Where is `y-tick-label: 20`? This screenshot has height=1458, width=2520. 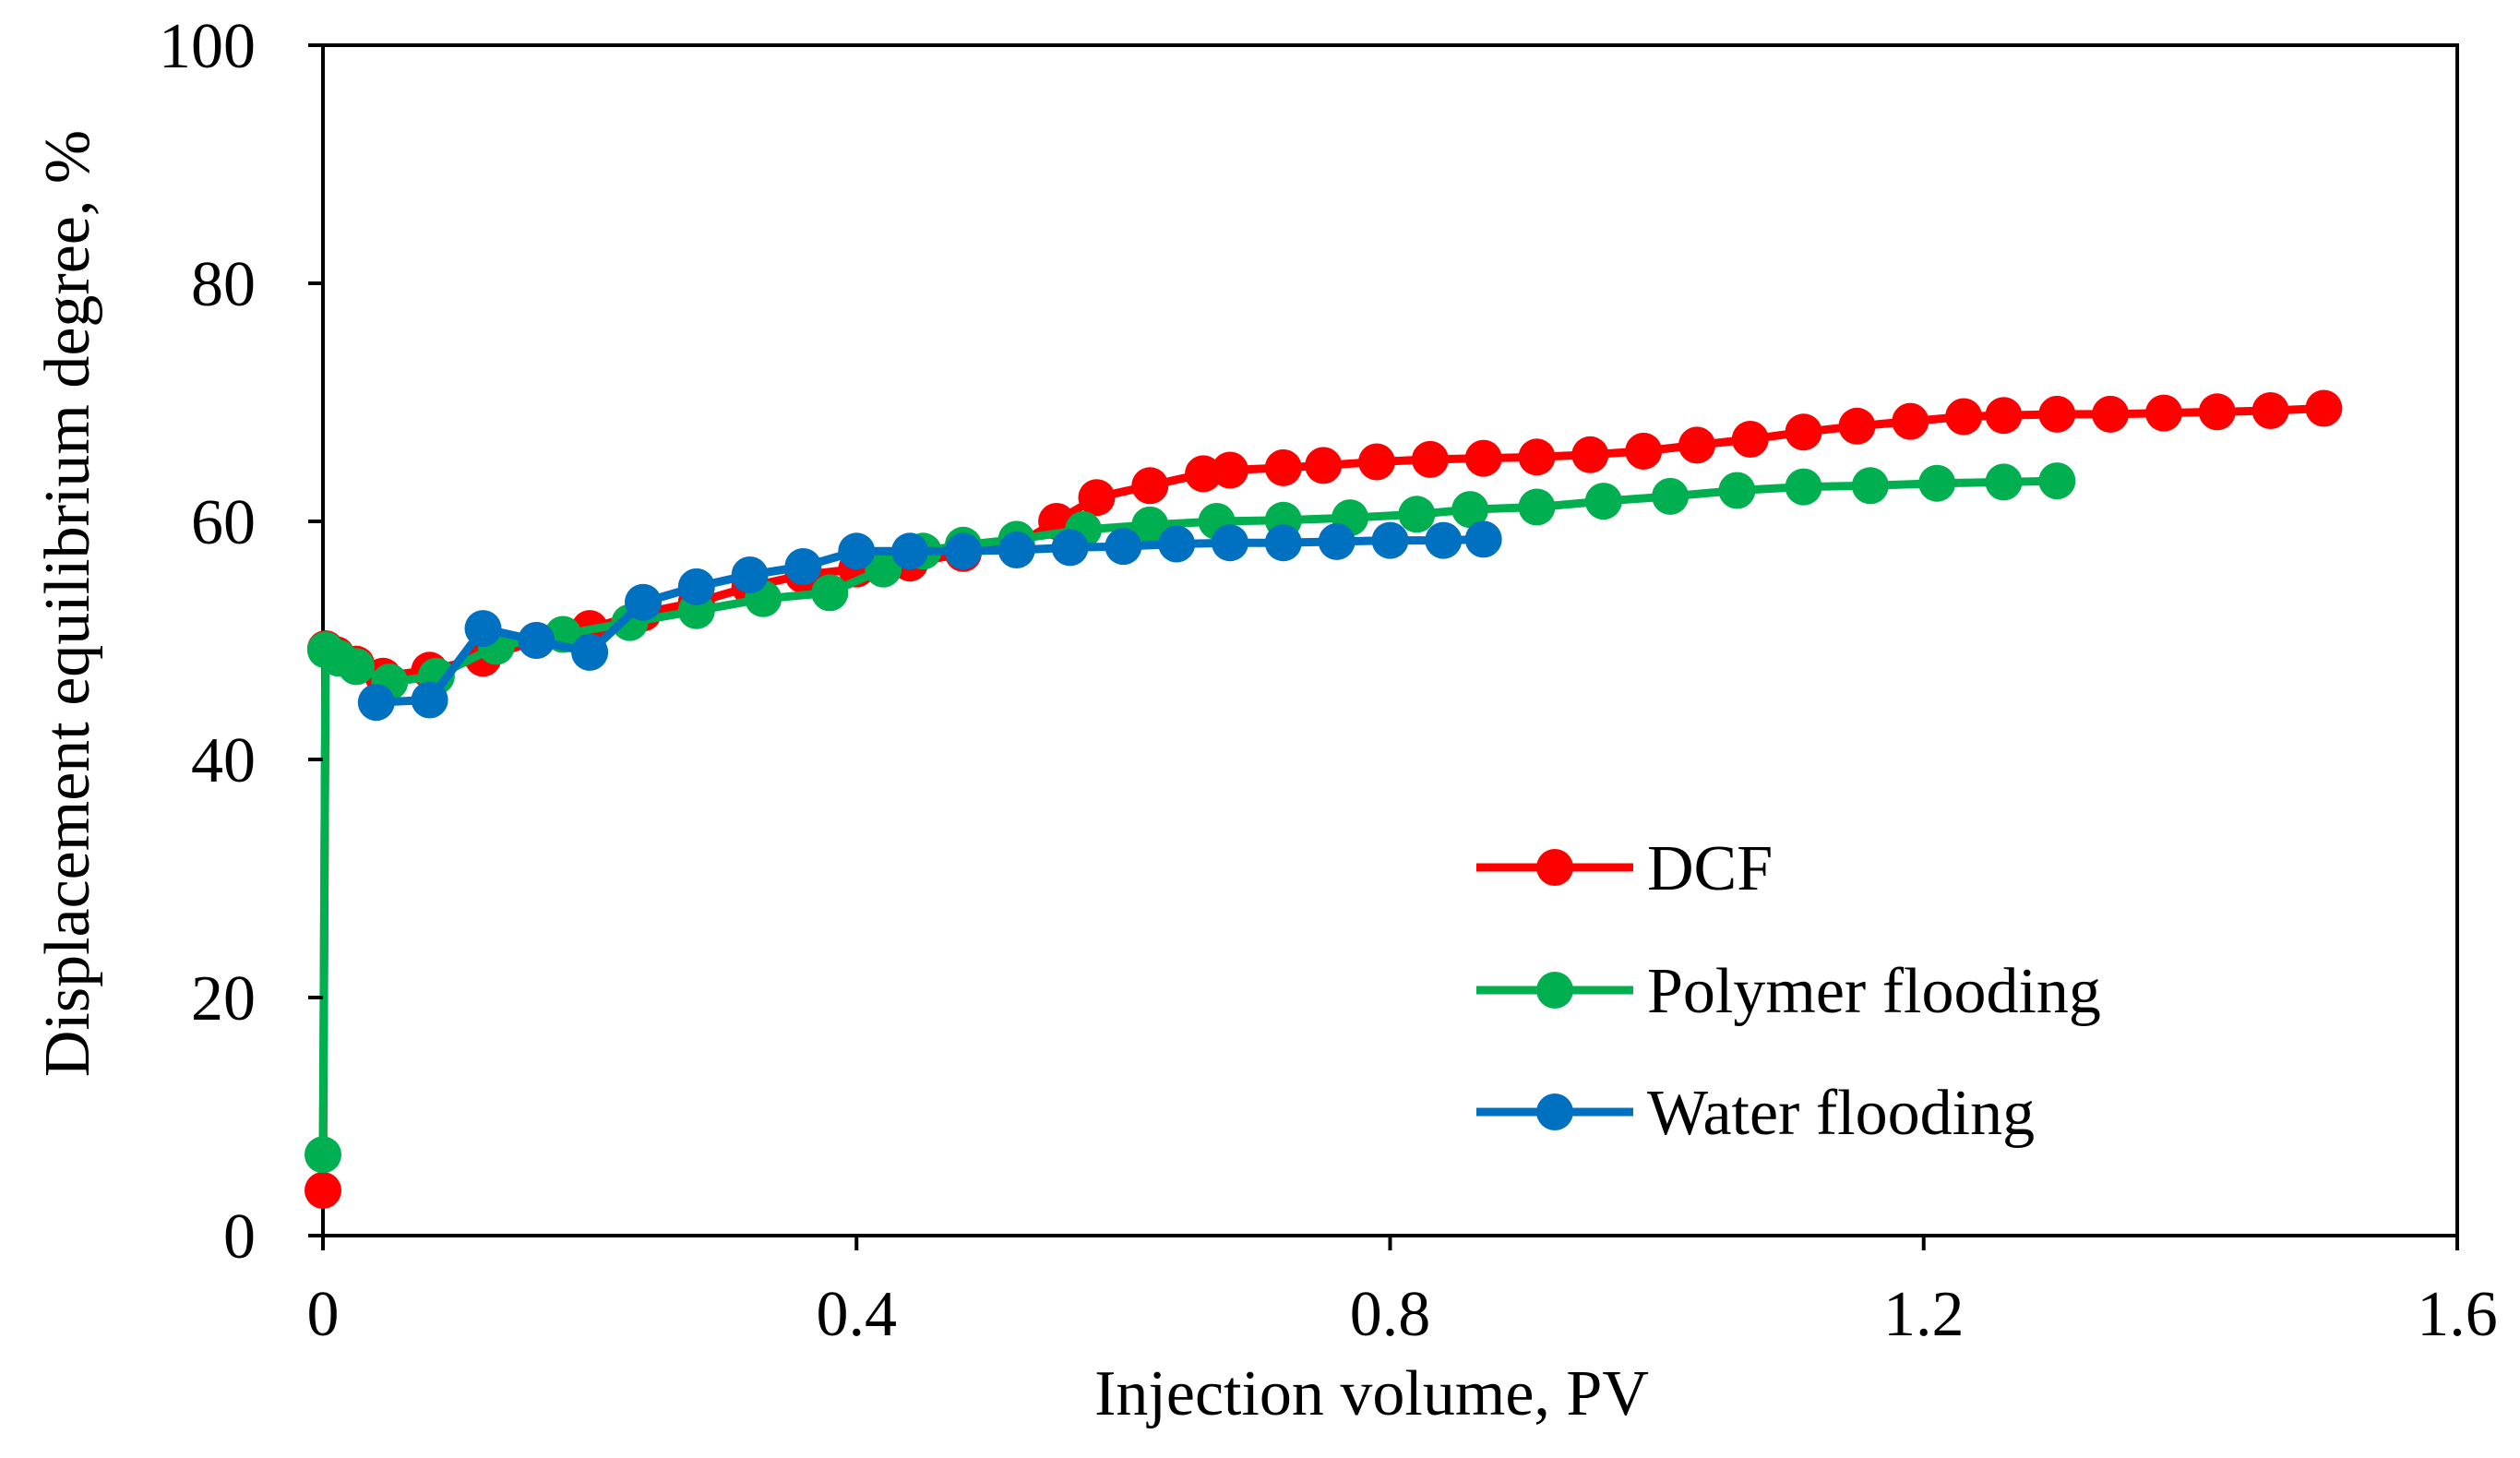
y-tick-label: 20 is located at coordinates (223, 999).